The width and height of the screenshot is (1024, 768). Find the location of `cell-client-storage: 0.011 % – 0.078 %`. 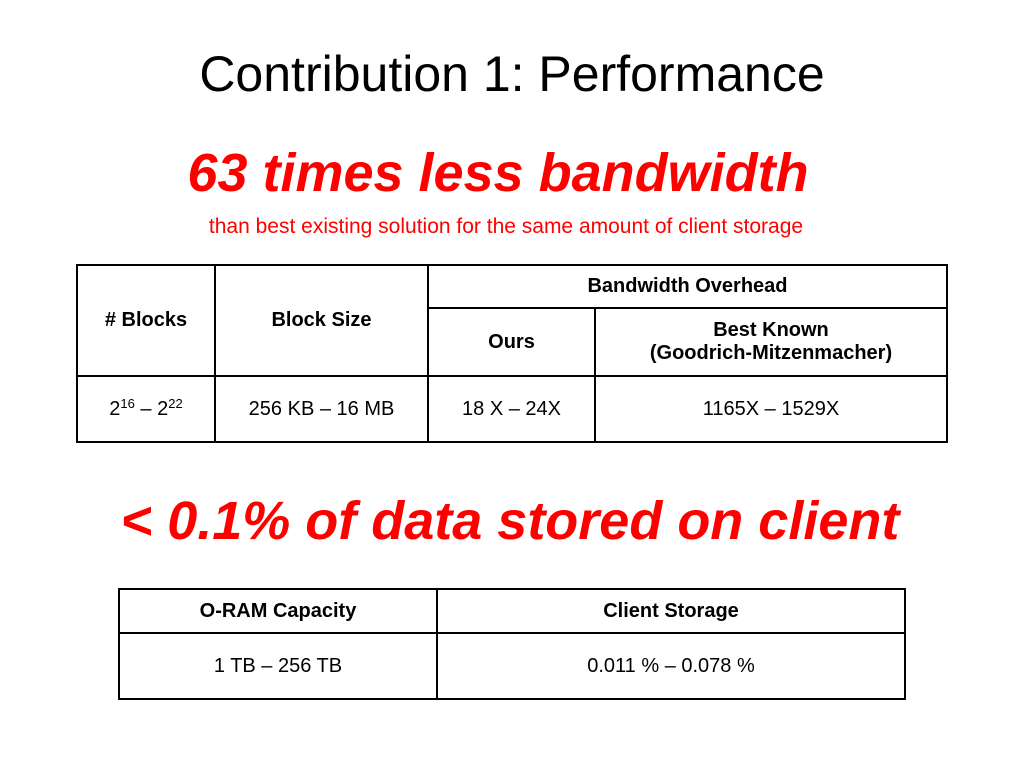

cell-client-storage: 0.011 % – 0.078 % is located at coordinates (671, 666).